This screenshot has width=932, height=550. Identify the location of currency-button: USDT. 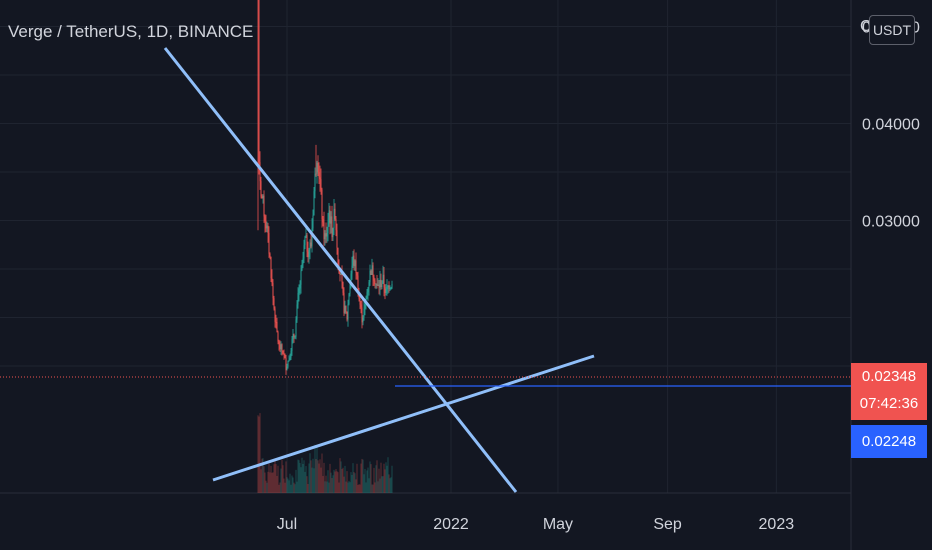
(892, 30).